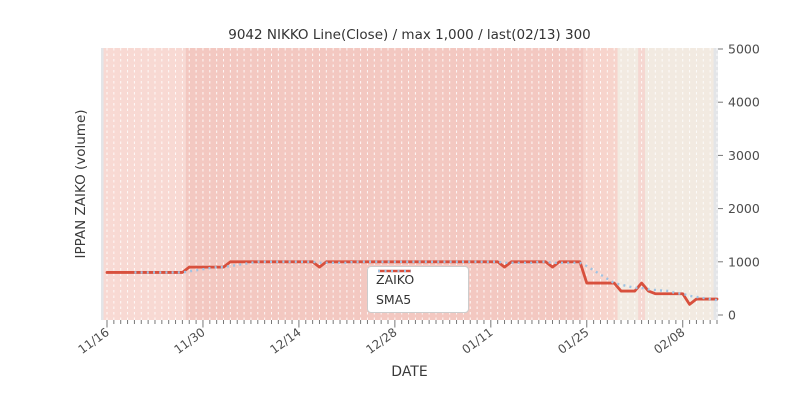 This screenshot has width=800, height=400. I want to click on x-tick-label: 12/14, so click(285, 341).